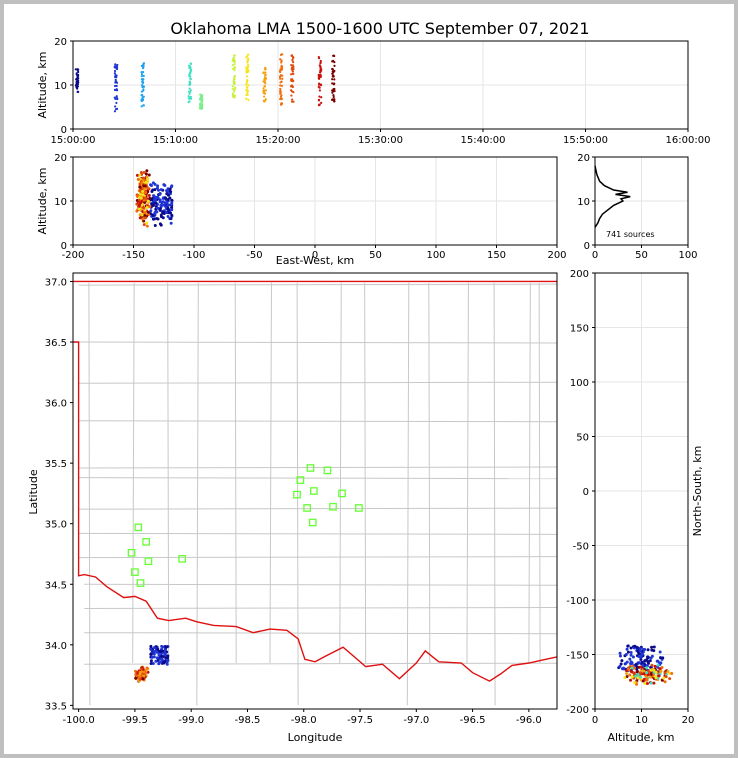 The width and height of the screenshot is (738, 758). I want to click on y-tick-label: 20, so click(60, 158).